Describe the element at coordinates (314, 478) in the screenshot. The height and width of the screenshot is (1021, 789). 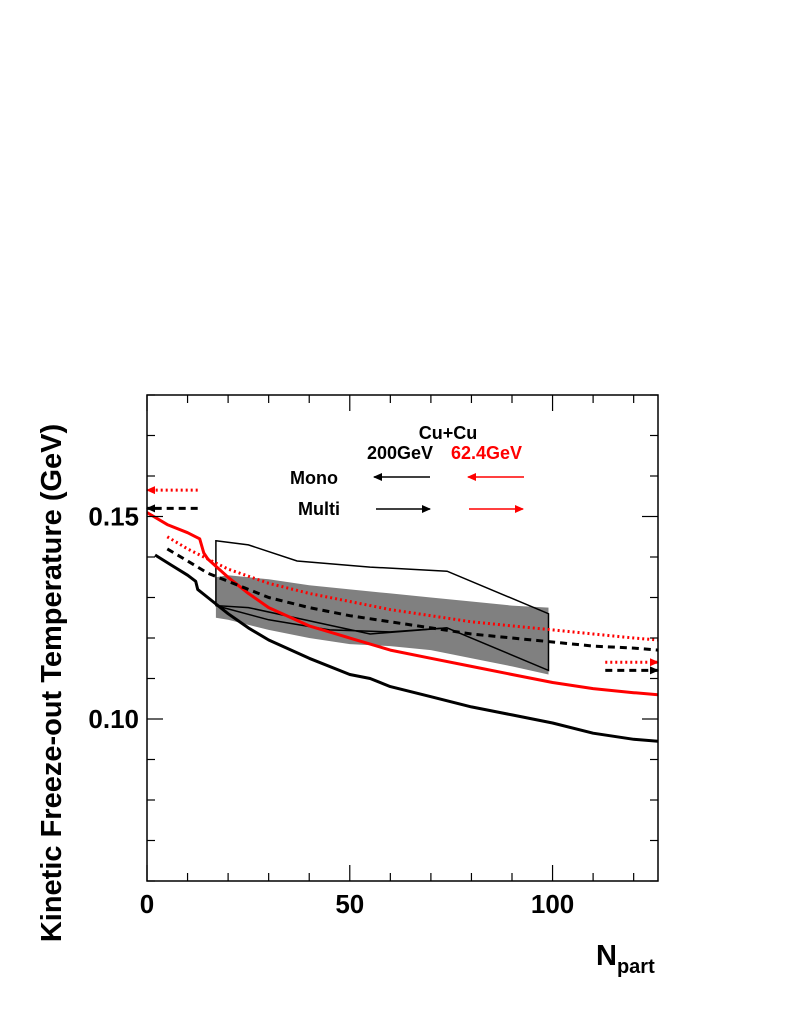
I see `legend-mono-label: Mono` at that location.